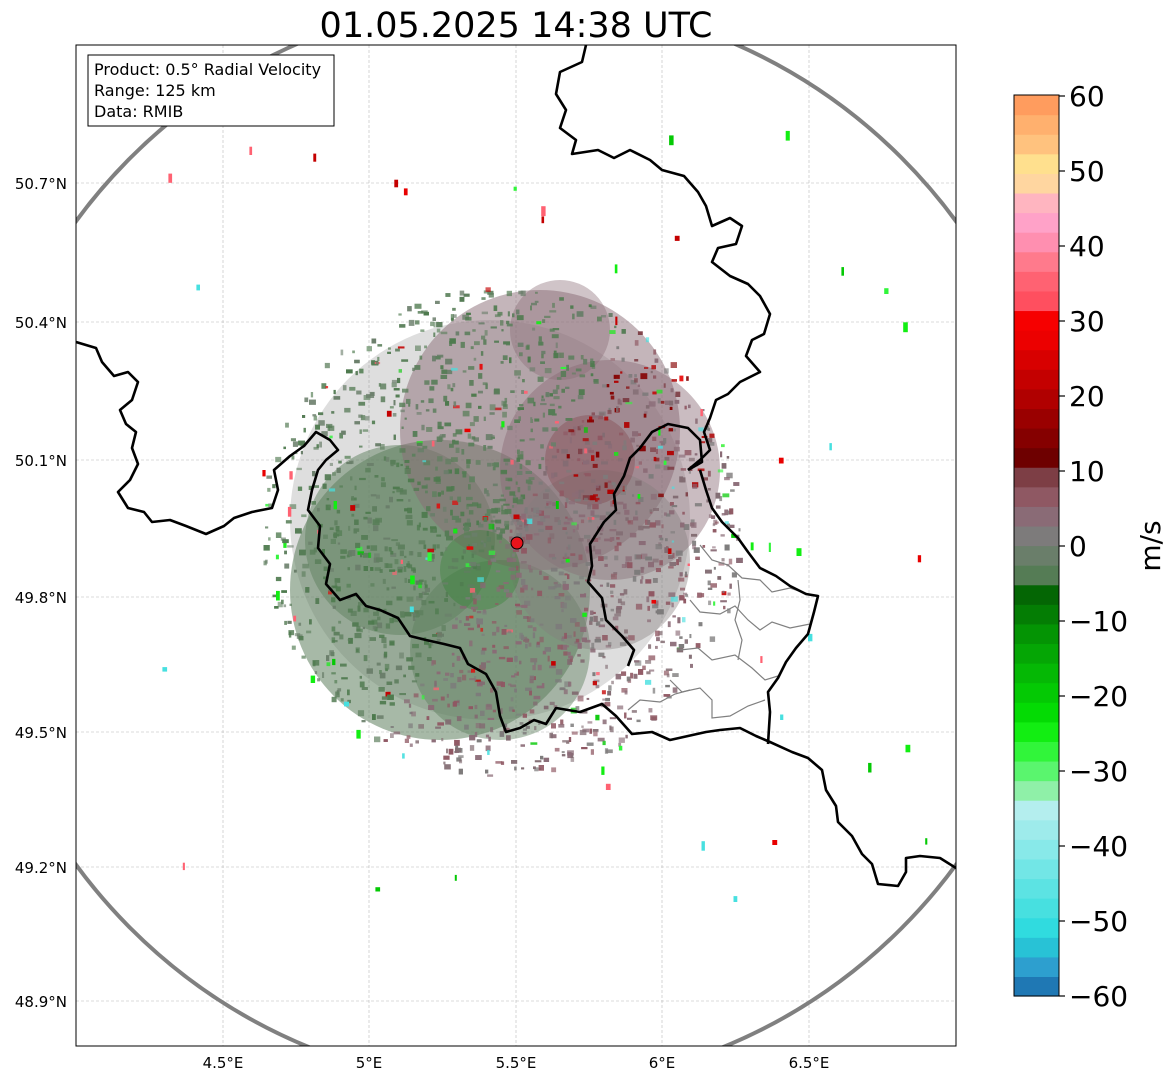 The image size is (1171, 1081). I want to click on lat-tick-label: 49.8°N, so click(41, 598).